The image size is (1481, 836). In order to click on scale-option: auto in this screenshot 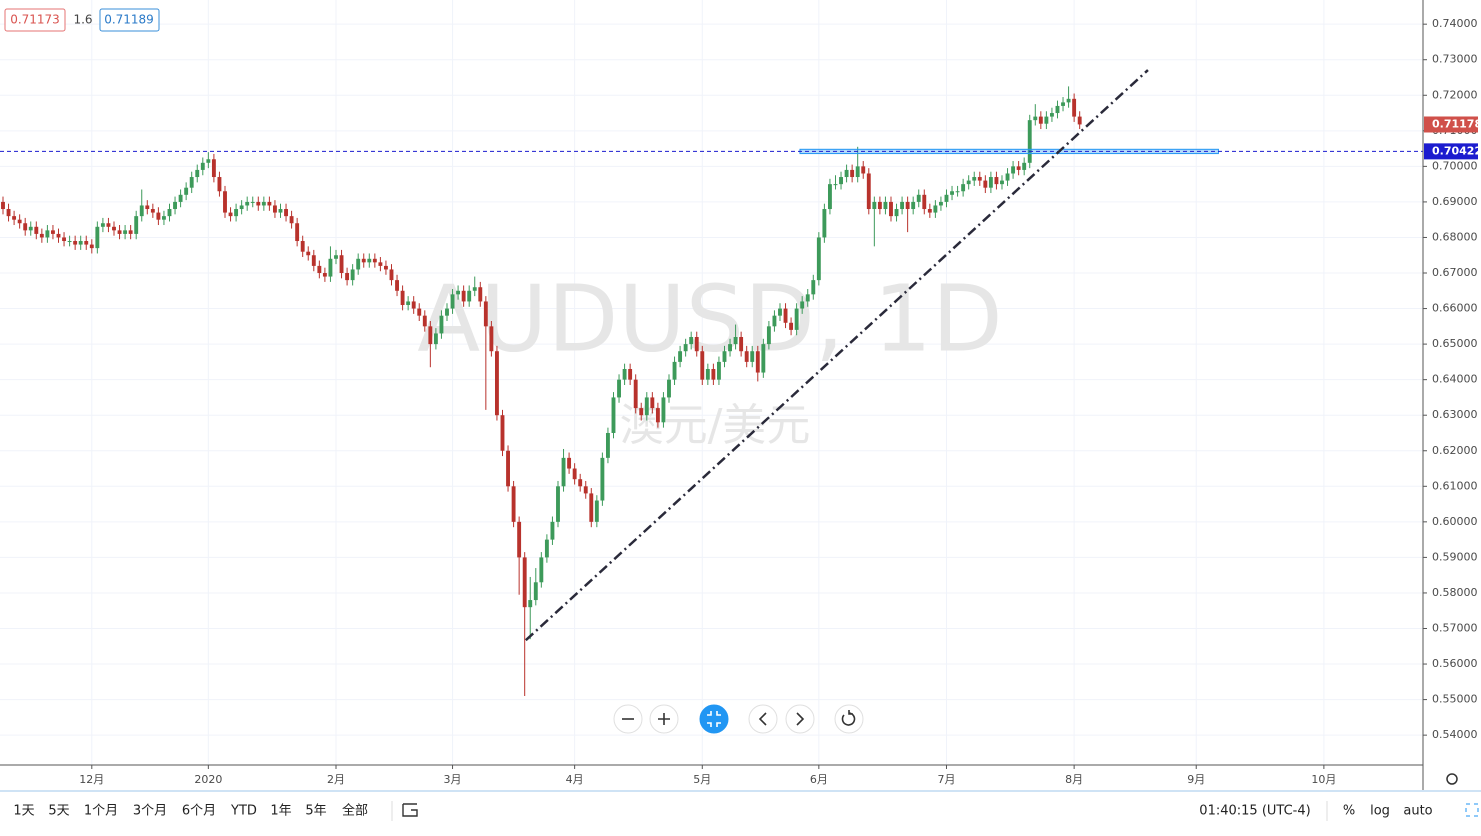, I will do `click(1417, 811)`.